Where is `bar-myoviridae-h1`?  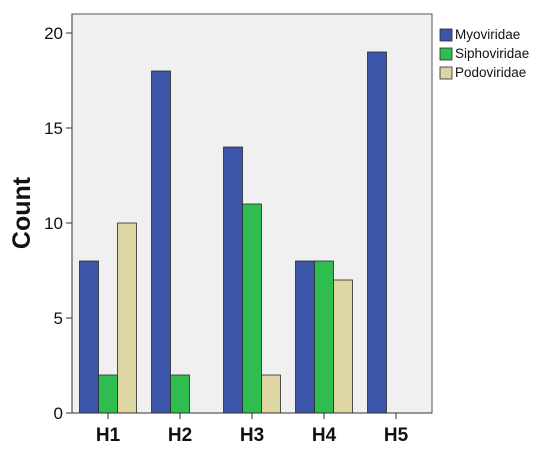
bar-myoviridae-h1 is located at coordinates (89, 337).